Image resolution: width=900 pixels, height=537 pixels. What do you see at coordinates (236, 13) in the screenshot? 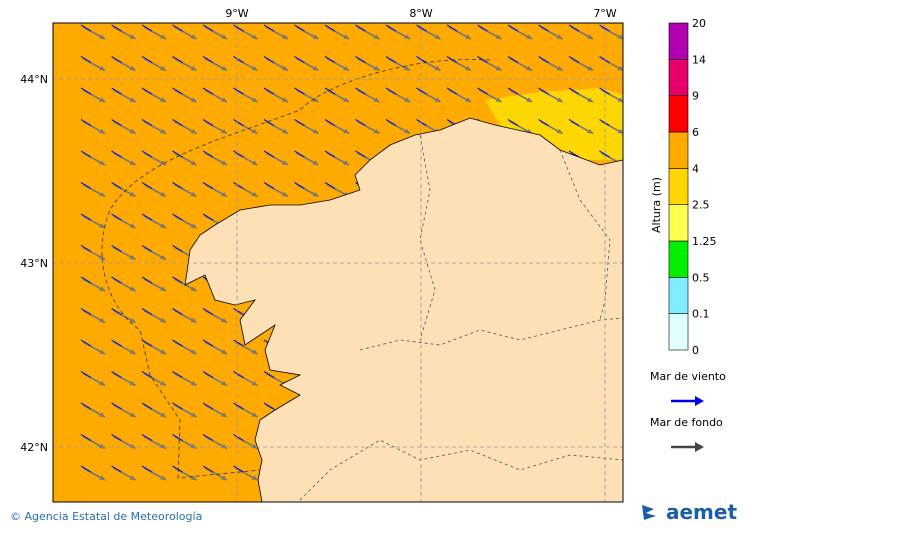
I see `lon-label: 9°W` at bounding box center [236, 13].